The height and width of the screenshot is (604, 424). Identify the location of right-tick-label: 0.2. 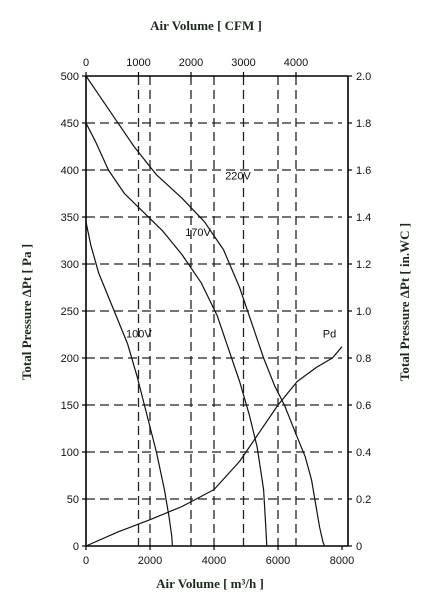
(363, 500).